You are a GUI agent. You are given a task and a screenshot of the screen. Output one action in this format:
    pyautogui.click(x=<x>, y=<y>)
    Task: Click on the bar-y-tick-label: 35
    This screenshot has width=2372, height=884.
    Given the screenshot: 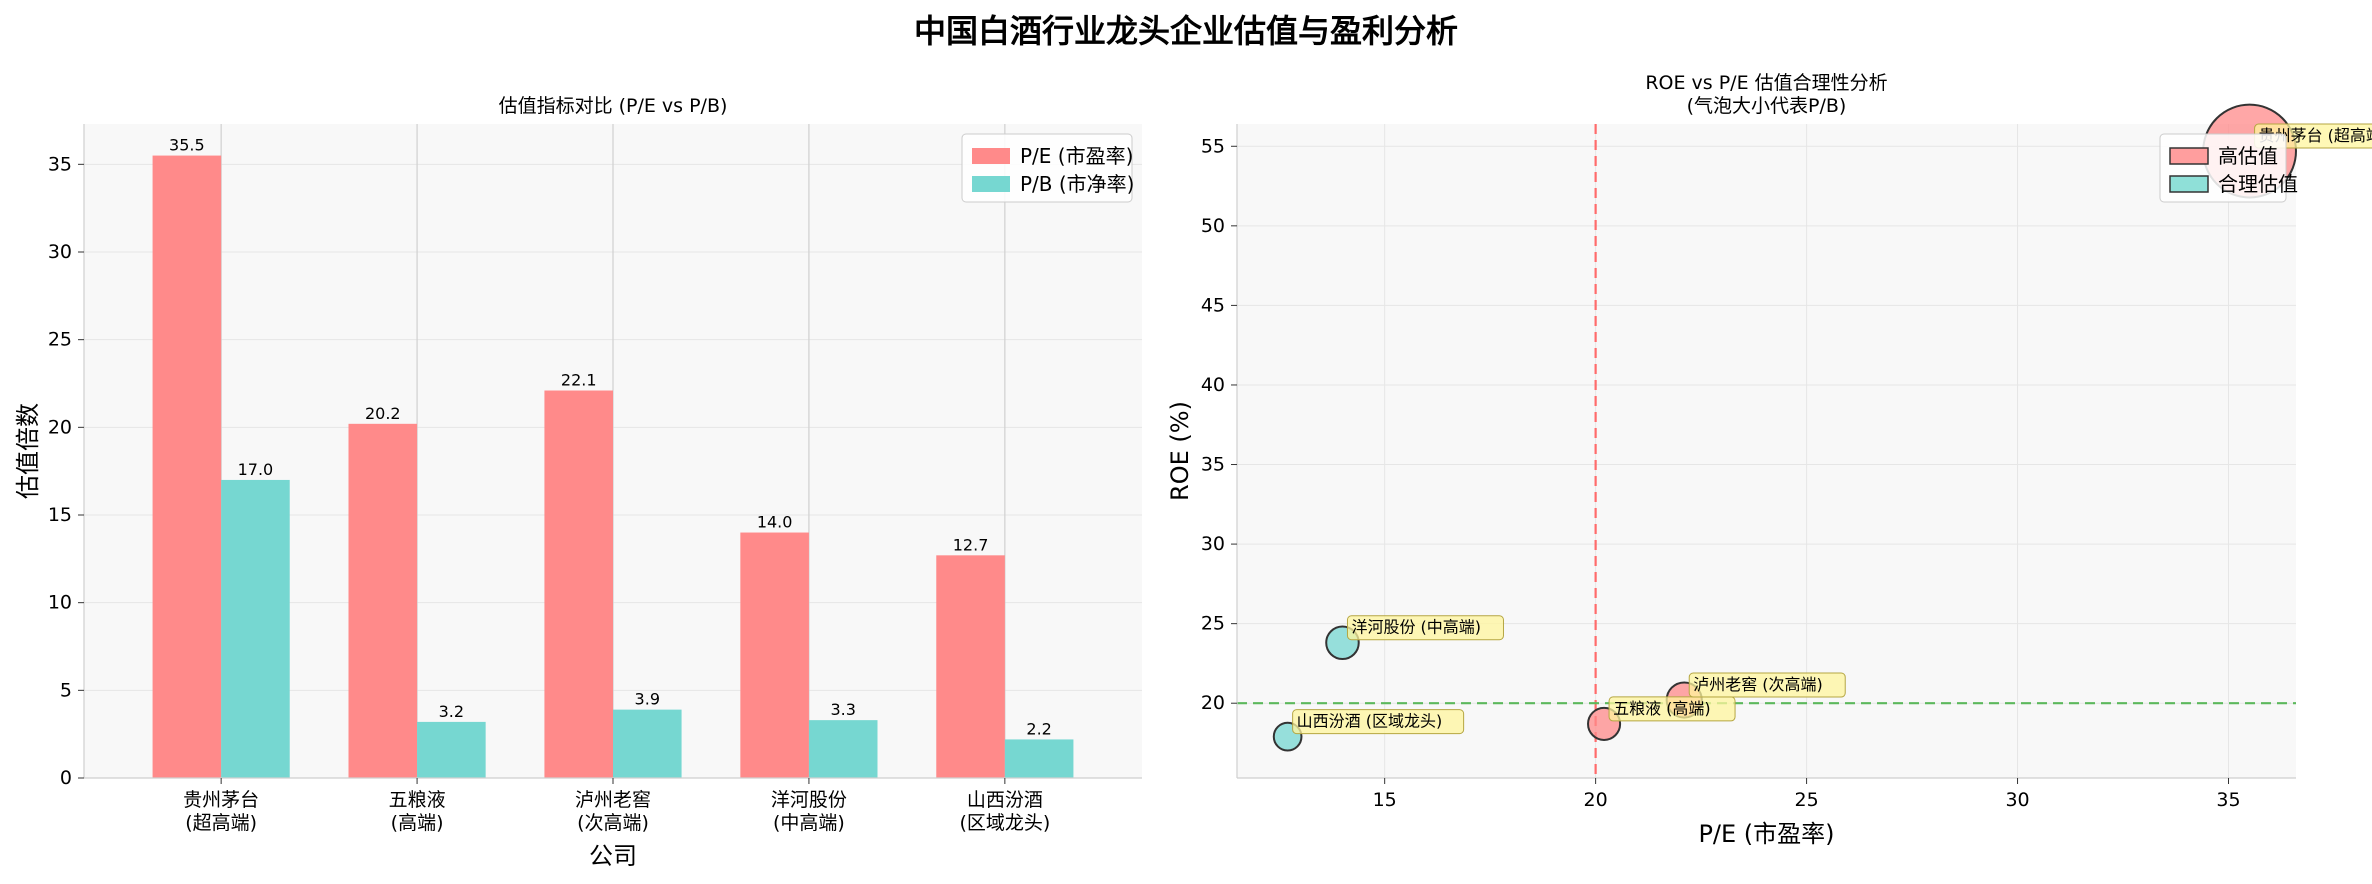 What is the action you would take?
    pyautogui.click(x=60, y=164)
    